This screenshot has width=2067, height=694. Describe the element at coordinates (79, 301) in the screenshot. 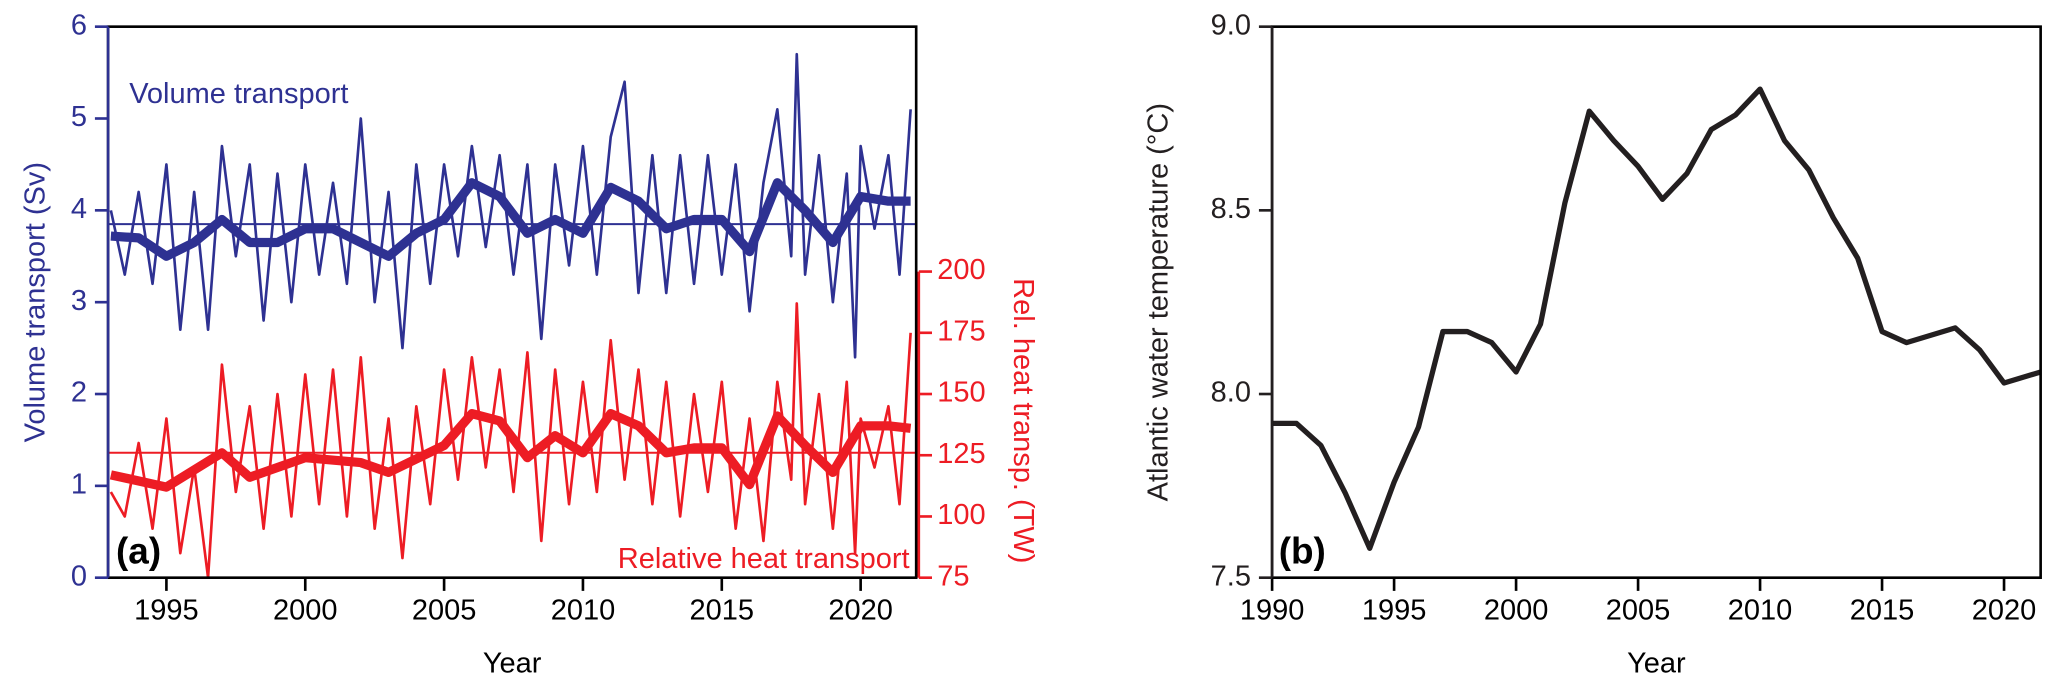

I see `y-tick-label: 3` at that location.